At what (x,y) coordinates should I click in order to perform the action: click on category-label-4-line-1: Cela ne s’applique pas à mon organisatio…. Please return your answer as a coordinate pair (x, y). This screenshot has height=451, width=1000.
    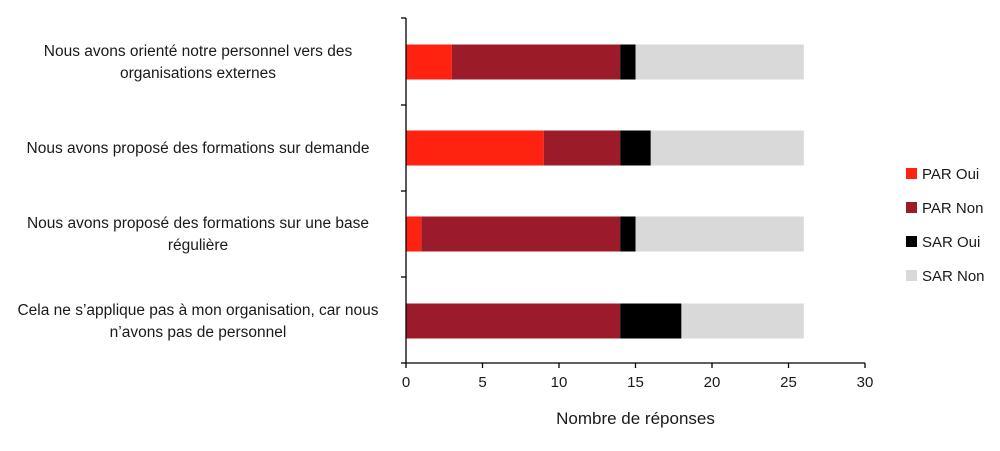
    Looking at the image, I should click on (197, 310).